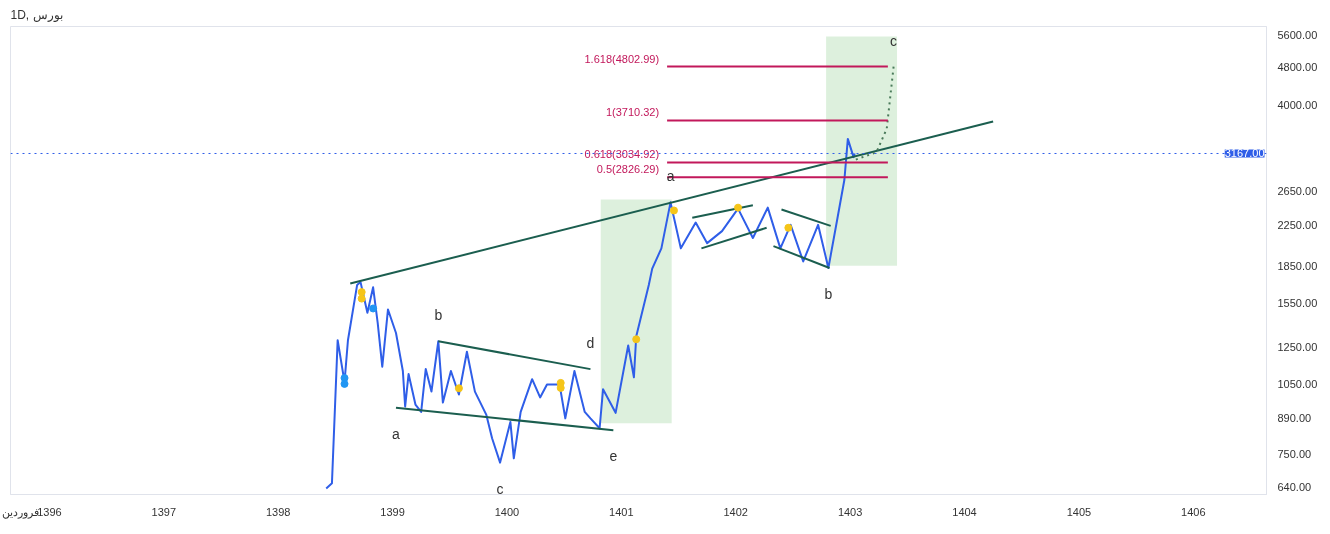  I want to click on y-tick-label: 4000.00, so click(1297, 104).